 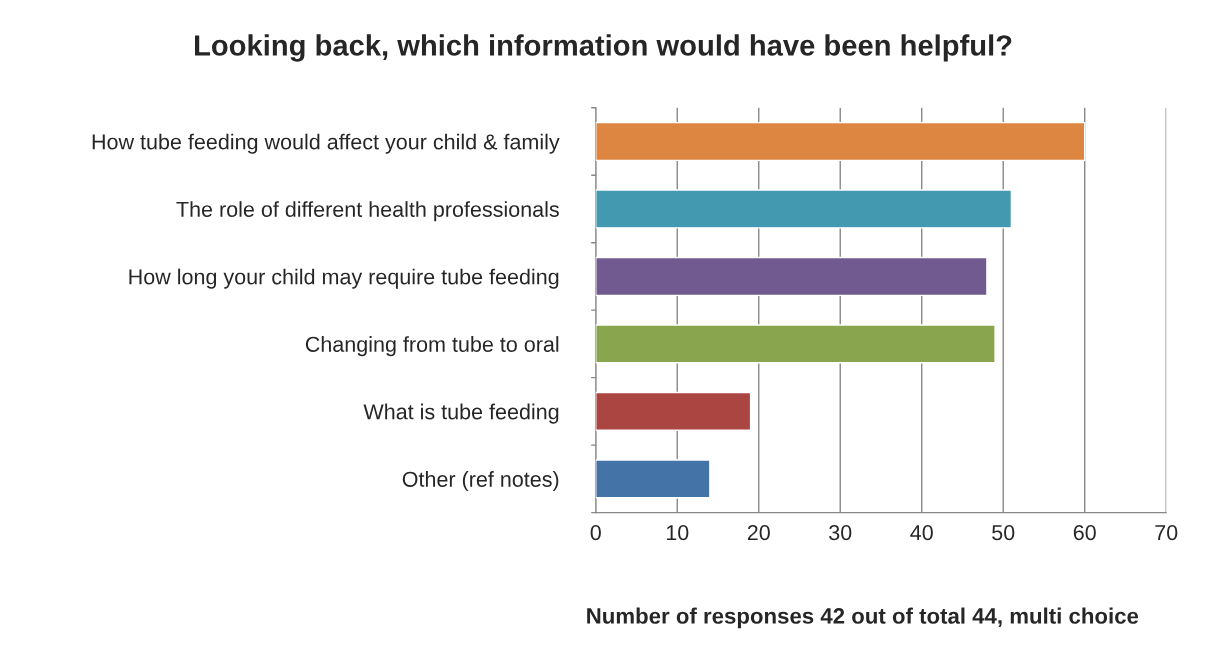 I want to click on y-tick-label: What is tube feeding, so click(x=461, y=413).